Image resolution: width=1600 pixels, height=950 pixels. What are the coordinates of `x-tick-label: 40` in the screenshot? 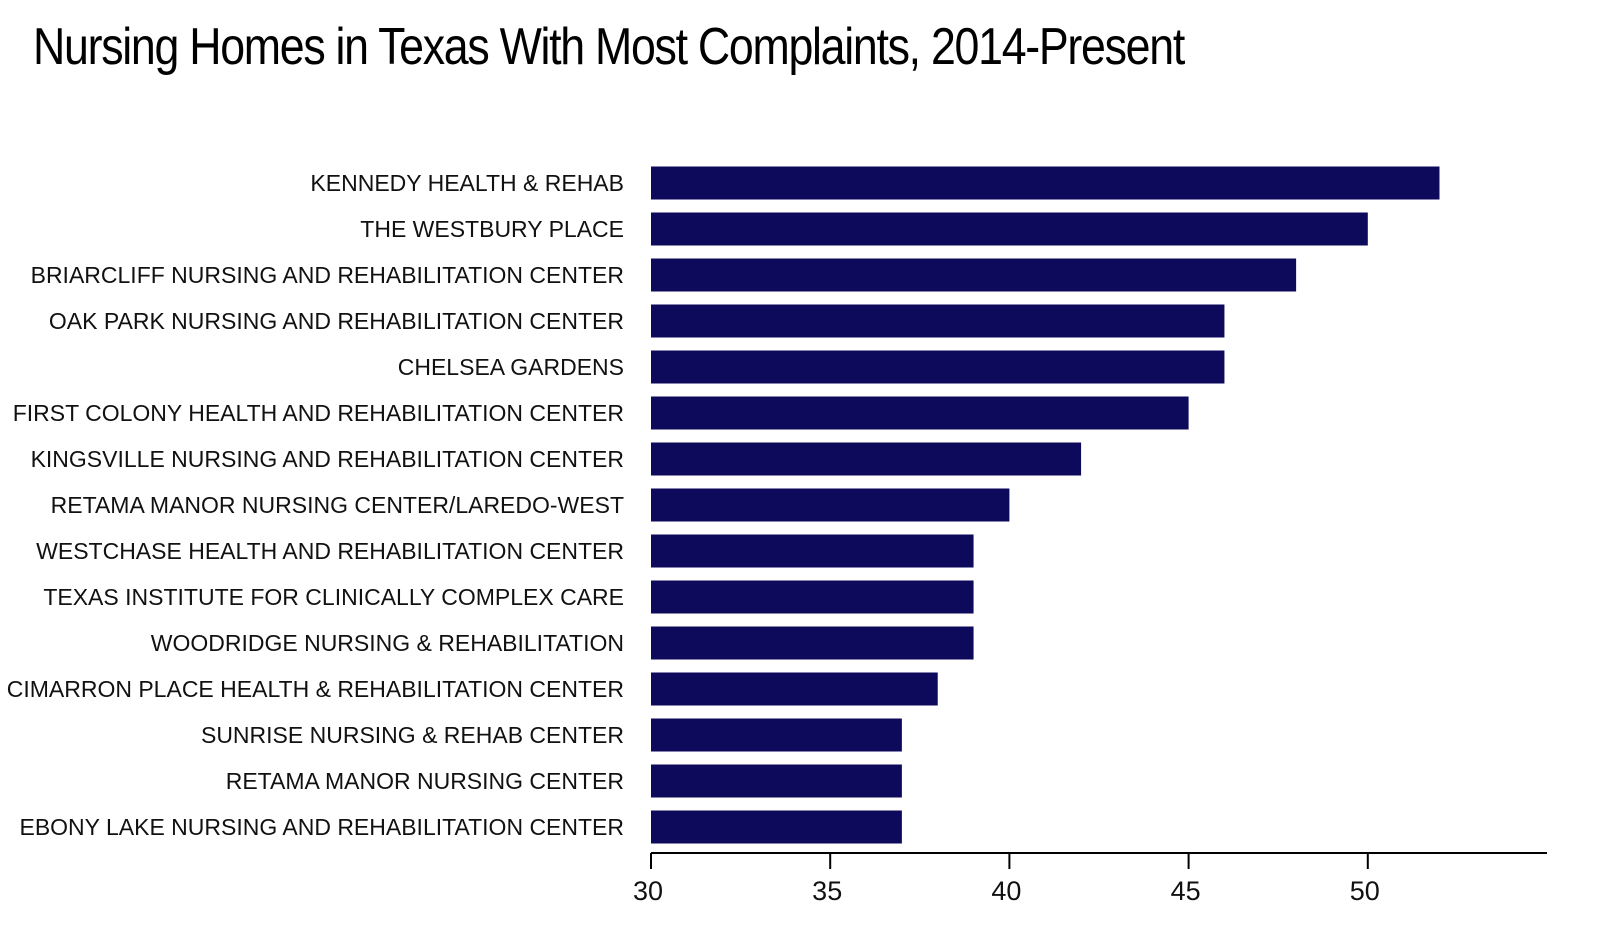 It's located at (1006, 891).